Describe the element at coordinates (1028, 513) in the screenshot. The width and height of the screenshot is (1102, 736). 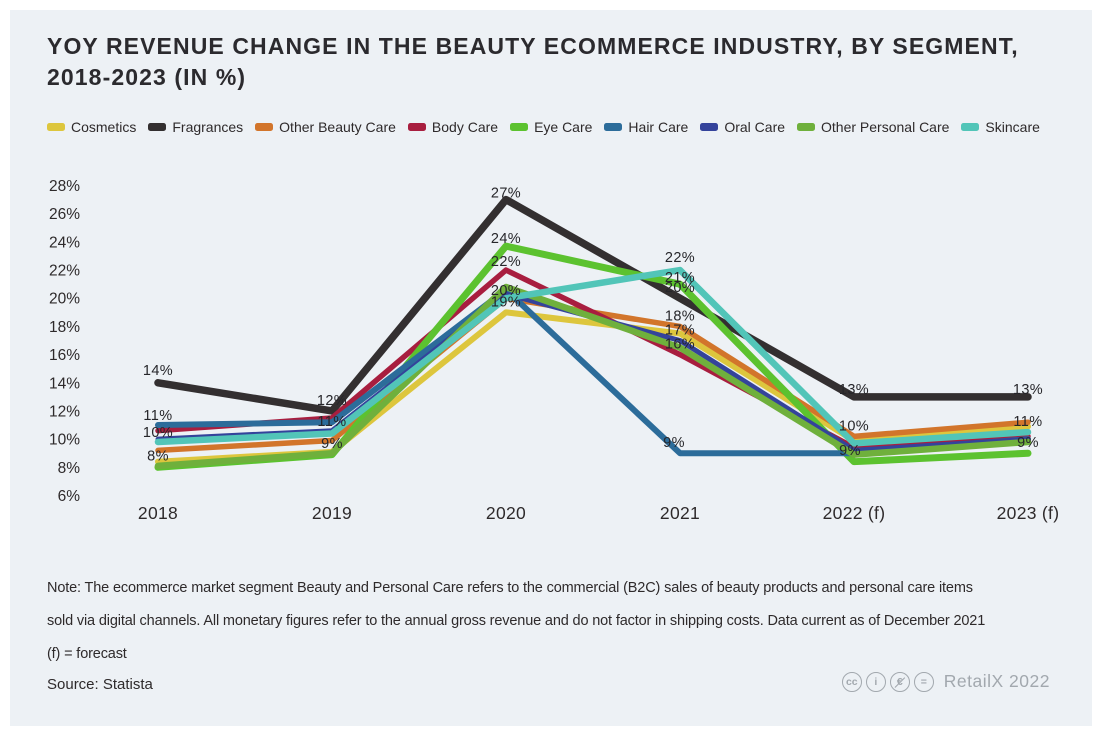
I see `x-axis-label: 2023 (f)` at that location.